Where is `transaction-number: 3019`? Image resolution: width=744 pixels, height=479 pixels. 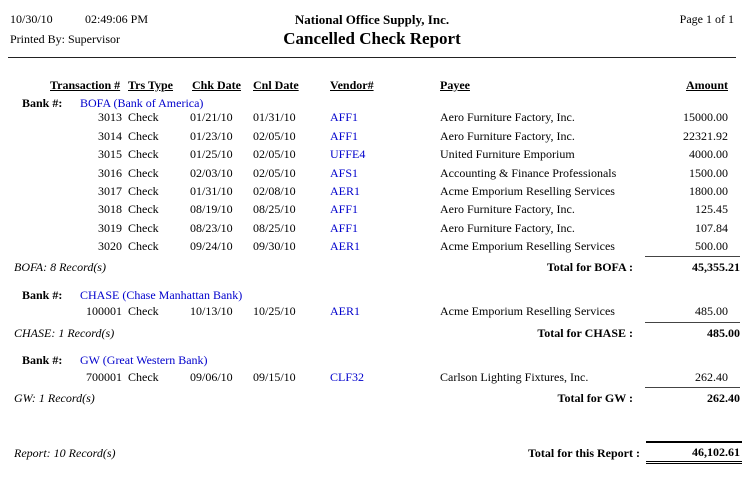 transaction-number: 3019 is located at coordinates (110, 228).